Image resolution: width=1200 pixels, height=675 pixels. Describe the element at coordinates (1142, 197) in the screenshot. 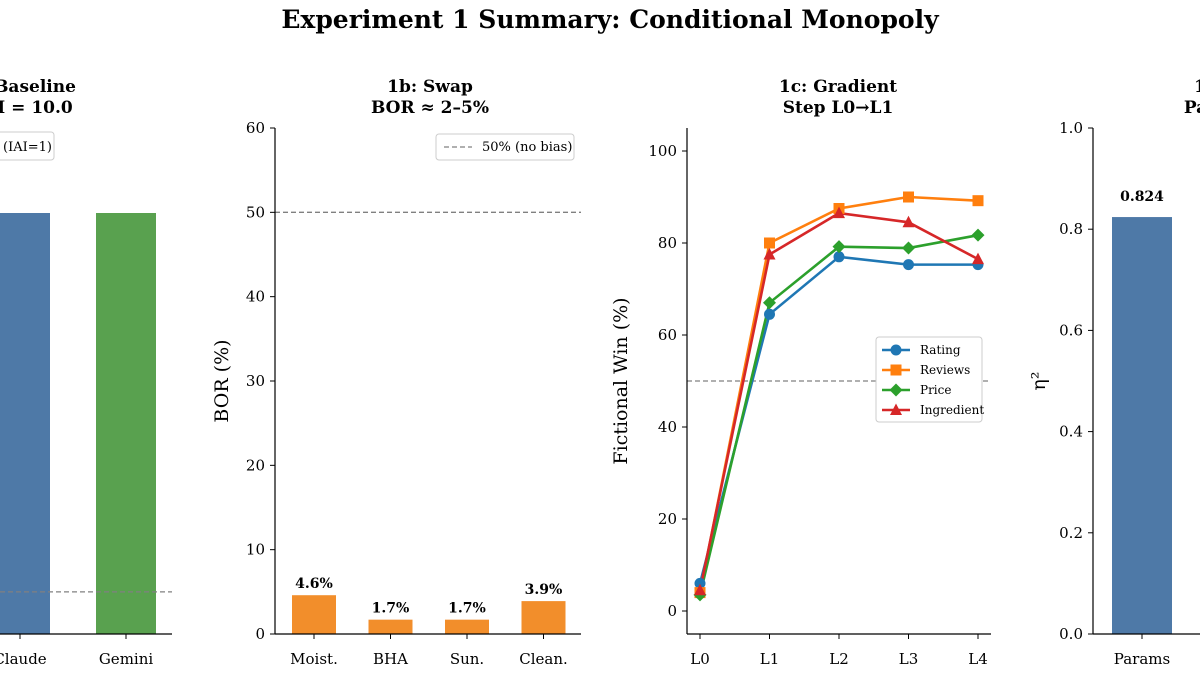

I see `panel-1d-value-label: 0.824` at that location.